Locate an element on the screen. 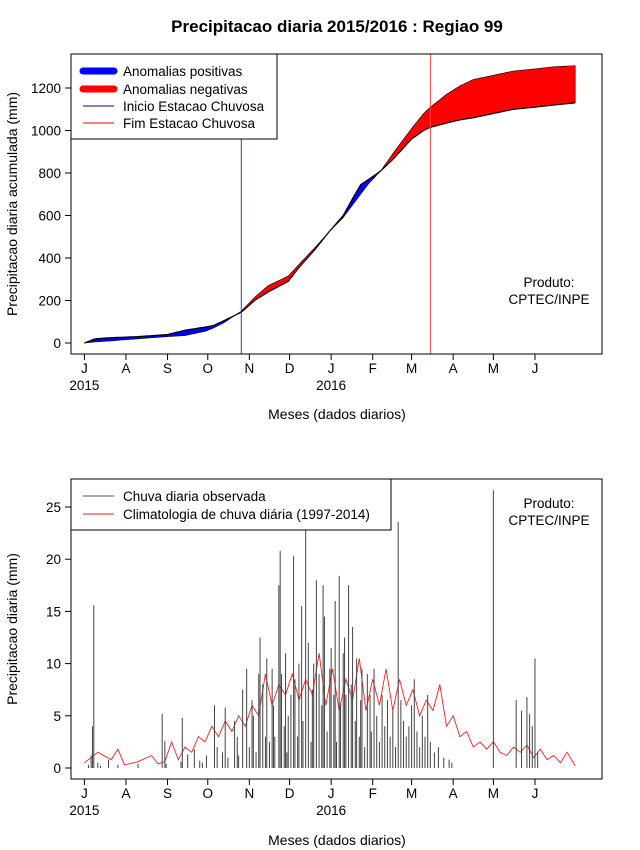  plot2-y-tick-label: 5 is located at coordinates (57, 716).